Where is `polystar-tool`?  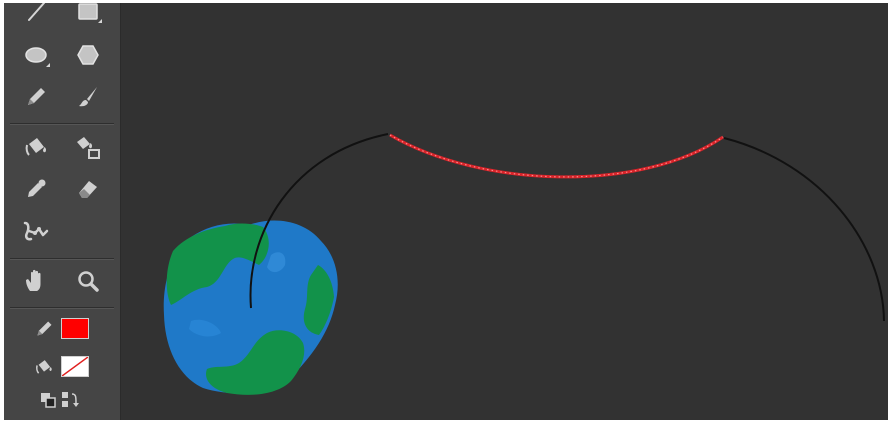
polystar-tool is located at coordinates (88, 55).